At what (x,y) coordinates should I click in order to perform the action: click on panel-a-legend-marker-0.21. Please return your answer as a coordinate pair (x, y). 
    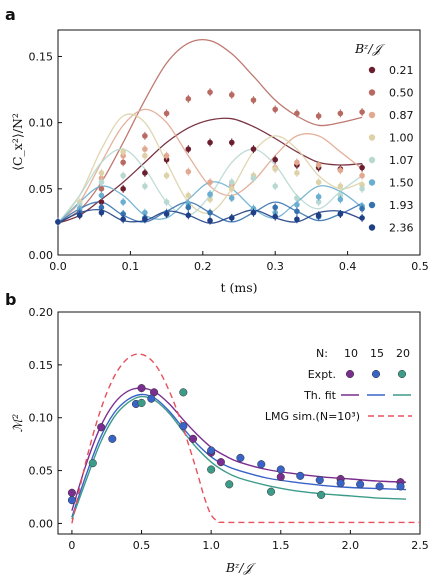
    Looking at the image, I should click on (372, 70).